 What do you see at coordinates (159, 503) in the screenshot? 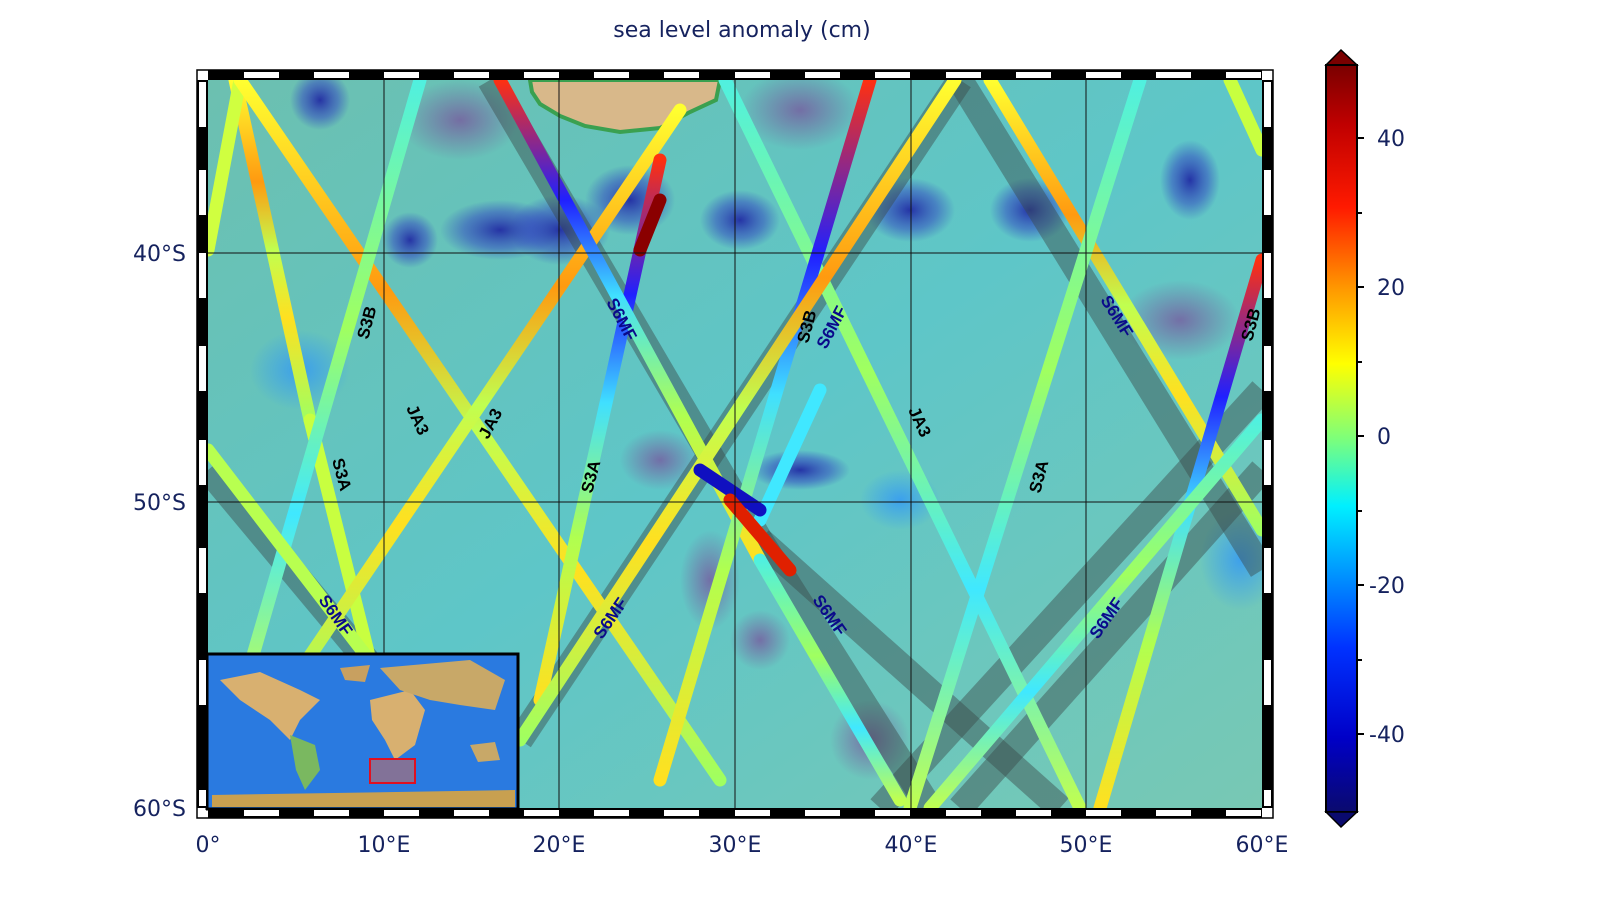
I see `y-tick-50s: 50°S` at bounding box center [159, 503].